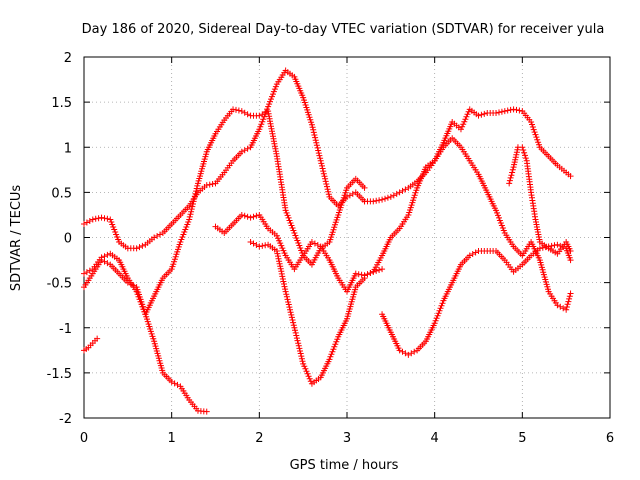 The width and height of the screenshot is (640, 480). I want to click on series-track-h, so click(476, 299).